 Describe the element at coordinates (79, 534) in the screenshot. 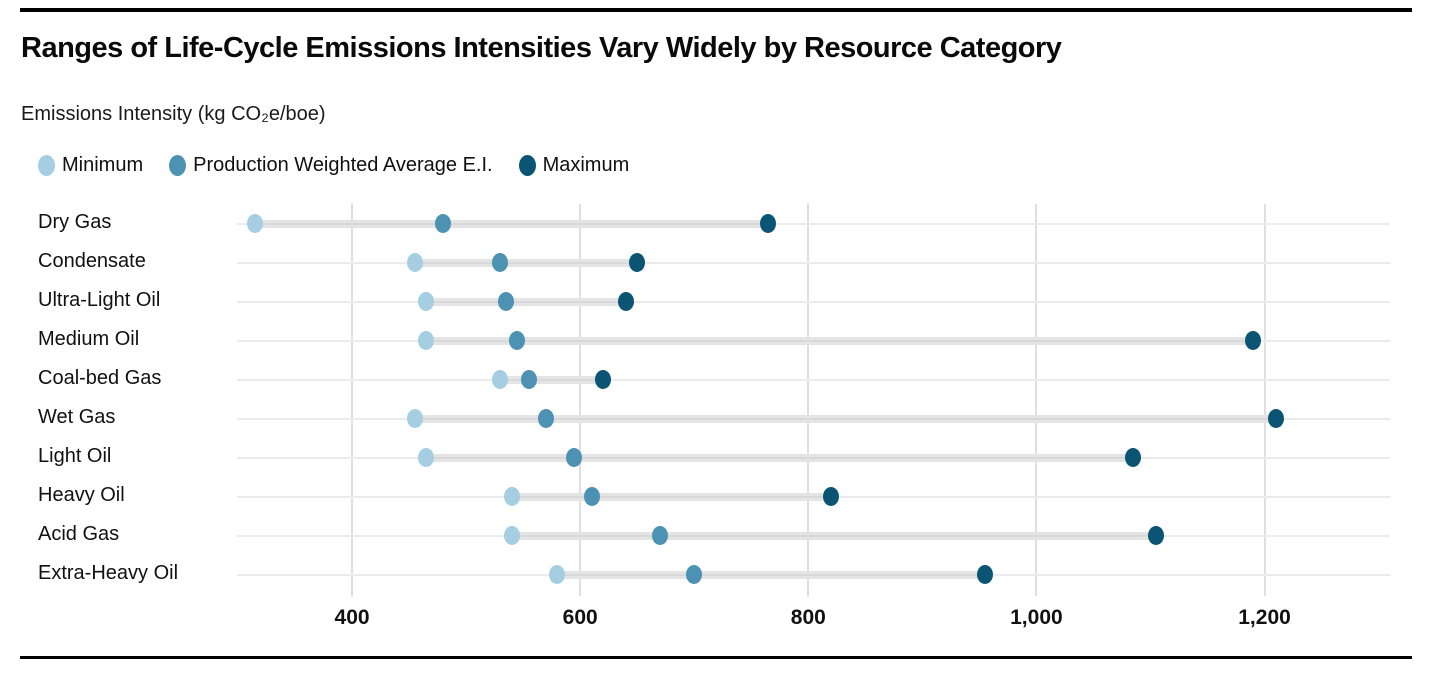

I see `category-label: Acid Gas` at that location.